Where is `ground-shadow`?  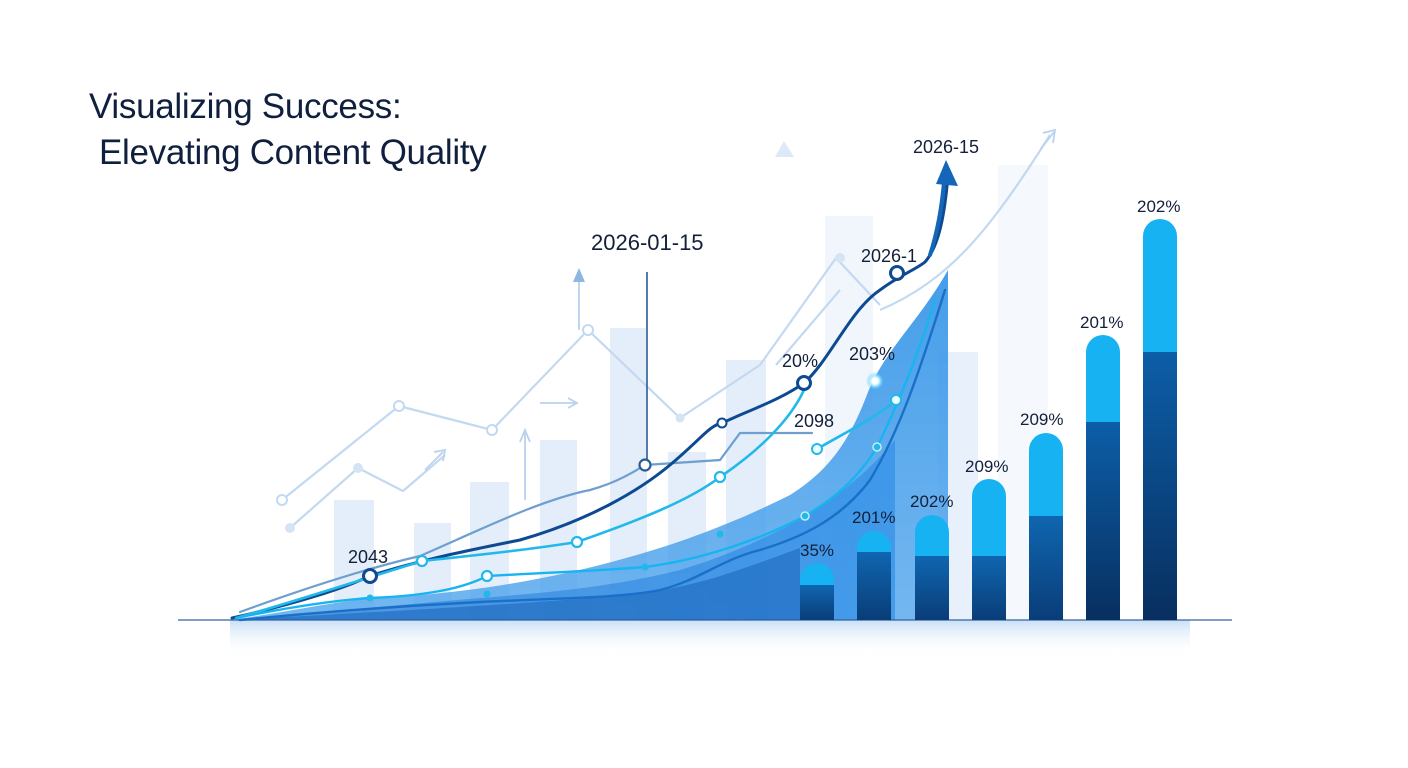
ground-shadow is located at coordinates (710, 638).